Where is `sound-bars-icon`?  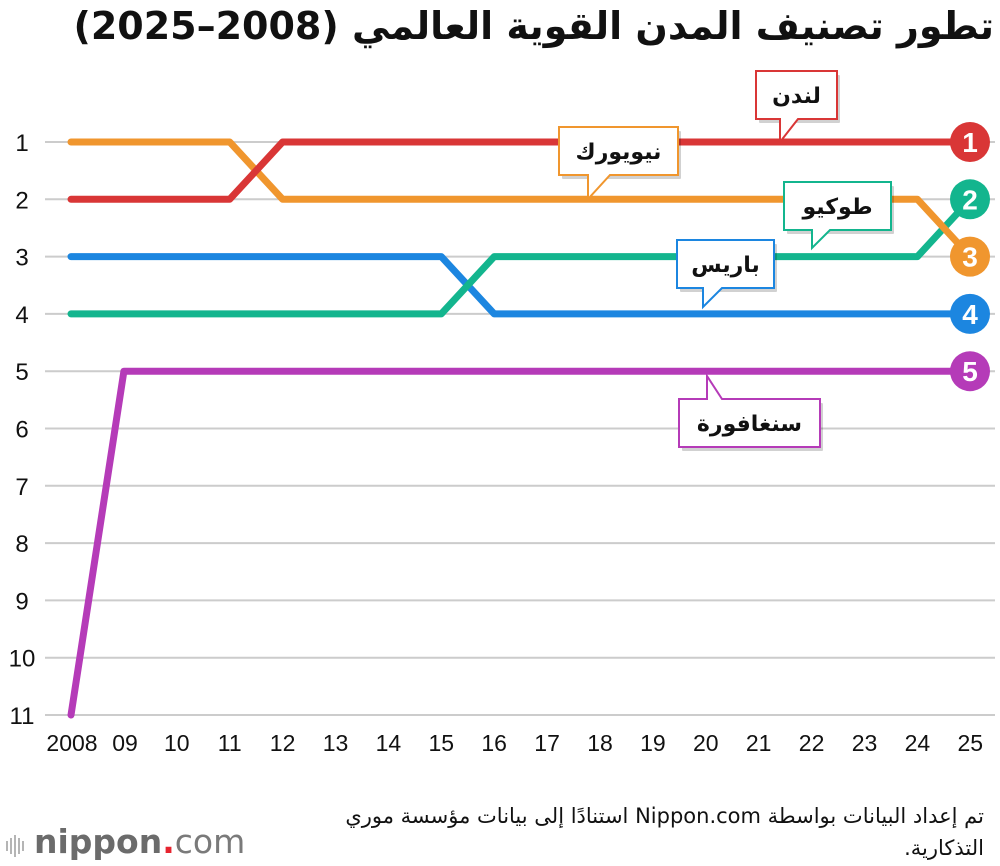 sound-bars-icon is located at coordinates (16, 843).